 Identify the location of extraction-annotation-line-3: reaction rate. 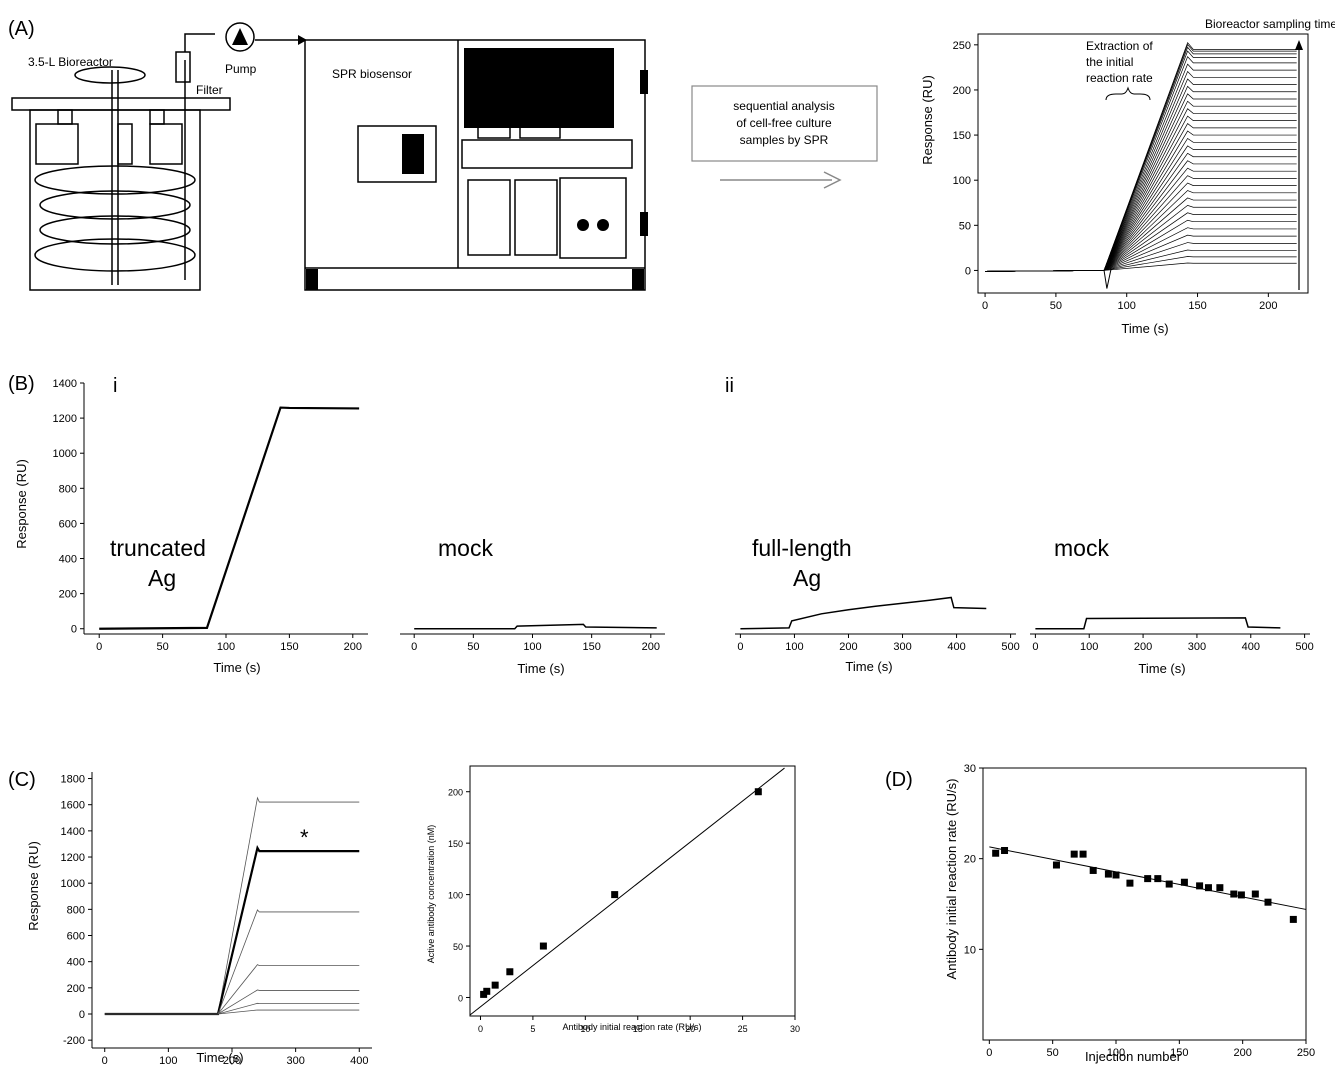
(1119, 78).